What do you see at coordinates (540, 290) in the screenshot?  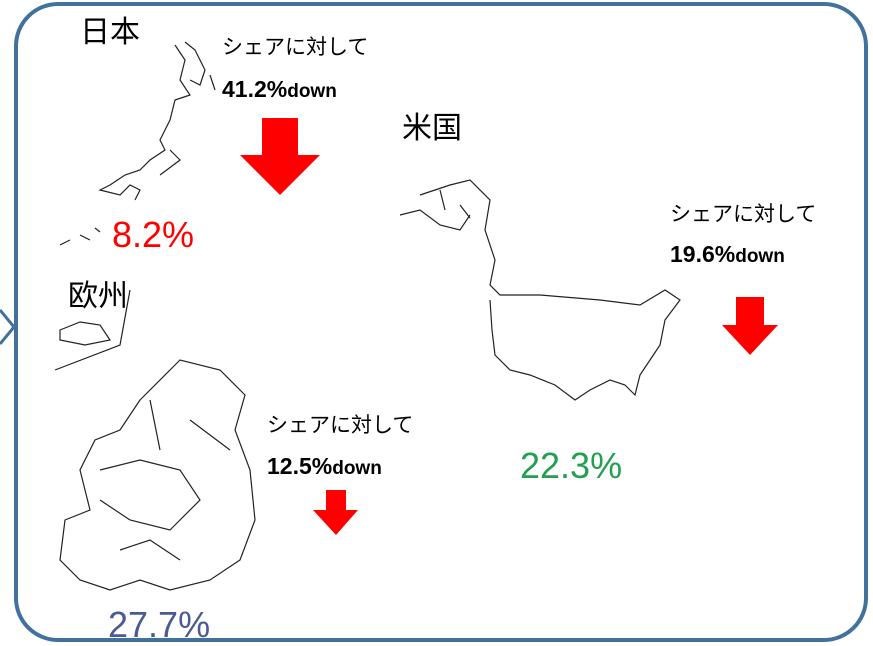 I see `usa-map` at bounding box center [540, 290].